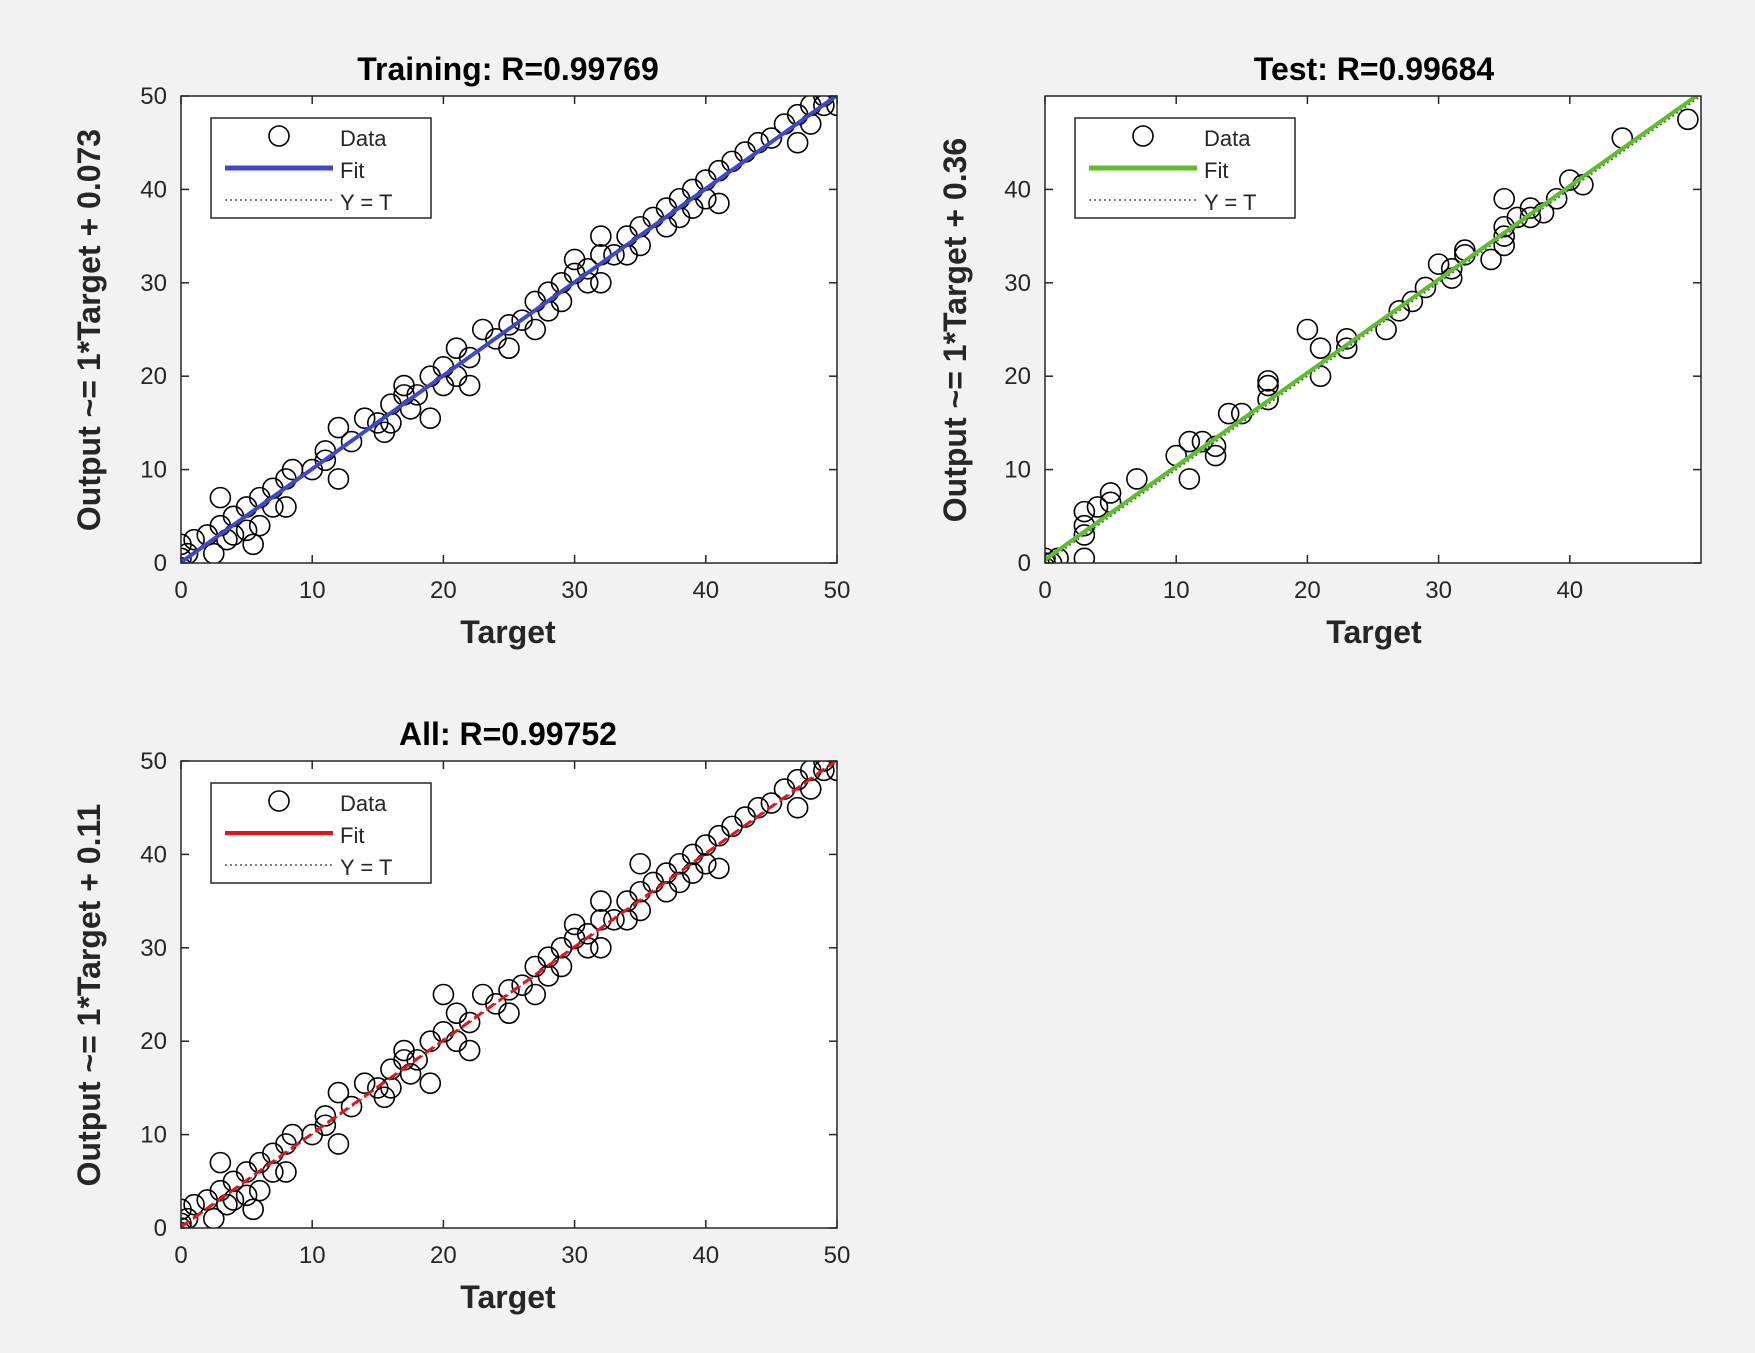 This screenshot has width=1755, height=1353. Describe the element at coordinates (507, 69) in the screenshot. I see `training-title: Training: R=0.99769` at that location.